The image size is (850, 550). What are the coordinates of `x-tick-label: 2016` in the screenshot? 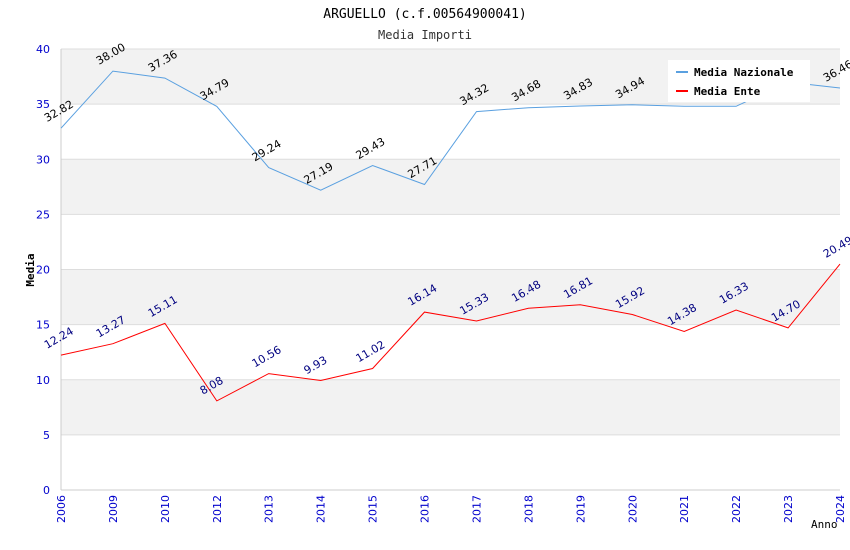 It's located at (425, 509).